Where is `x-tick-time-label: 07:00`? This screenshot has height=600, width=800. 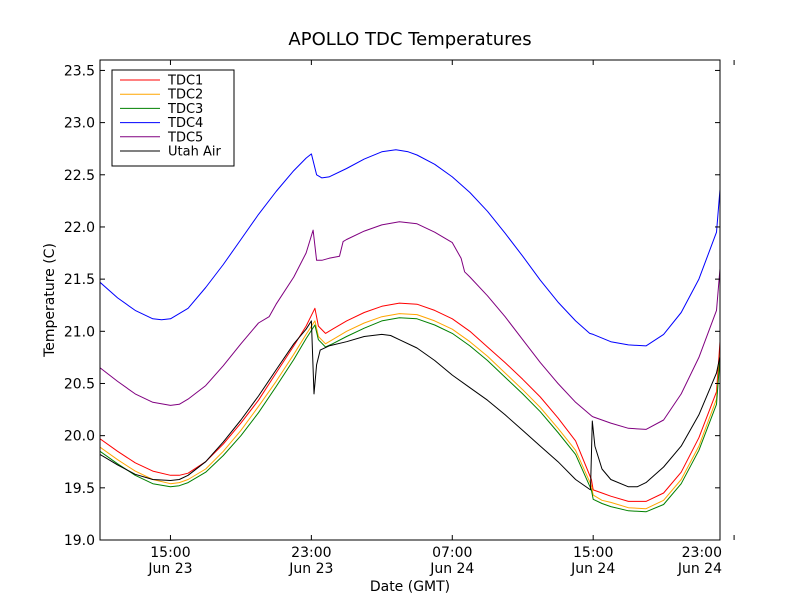 x-tick-time-label: 07:00 is located at coordinates (452, 553).